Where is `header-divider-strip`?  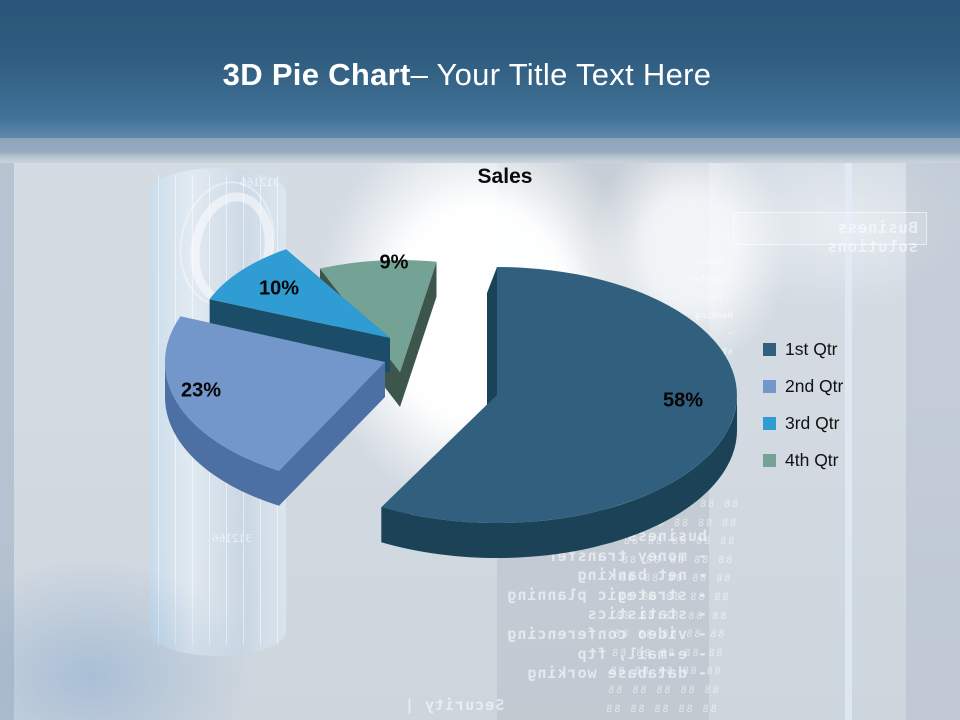
header-divider-strip is located at coordinates (480, 150).